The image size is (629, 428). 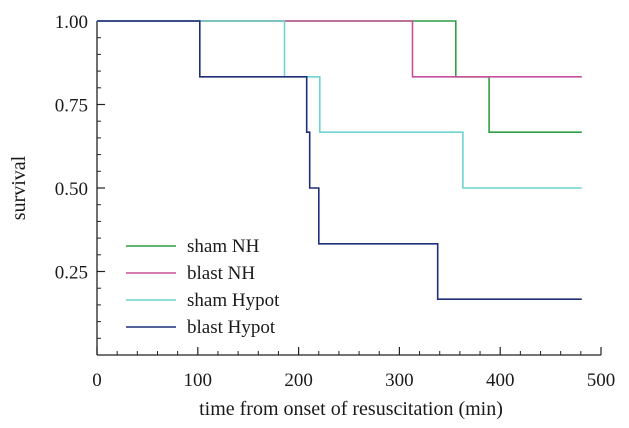 What do you see at coordinates (601, 380) in the screenshot?
I see `x-tick-label: 500` at bounding box center [601, 380].